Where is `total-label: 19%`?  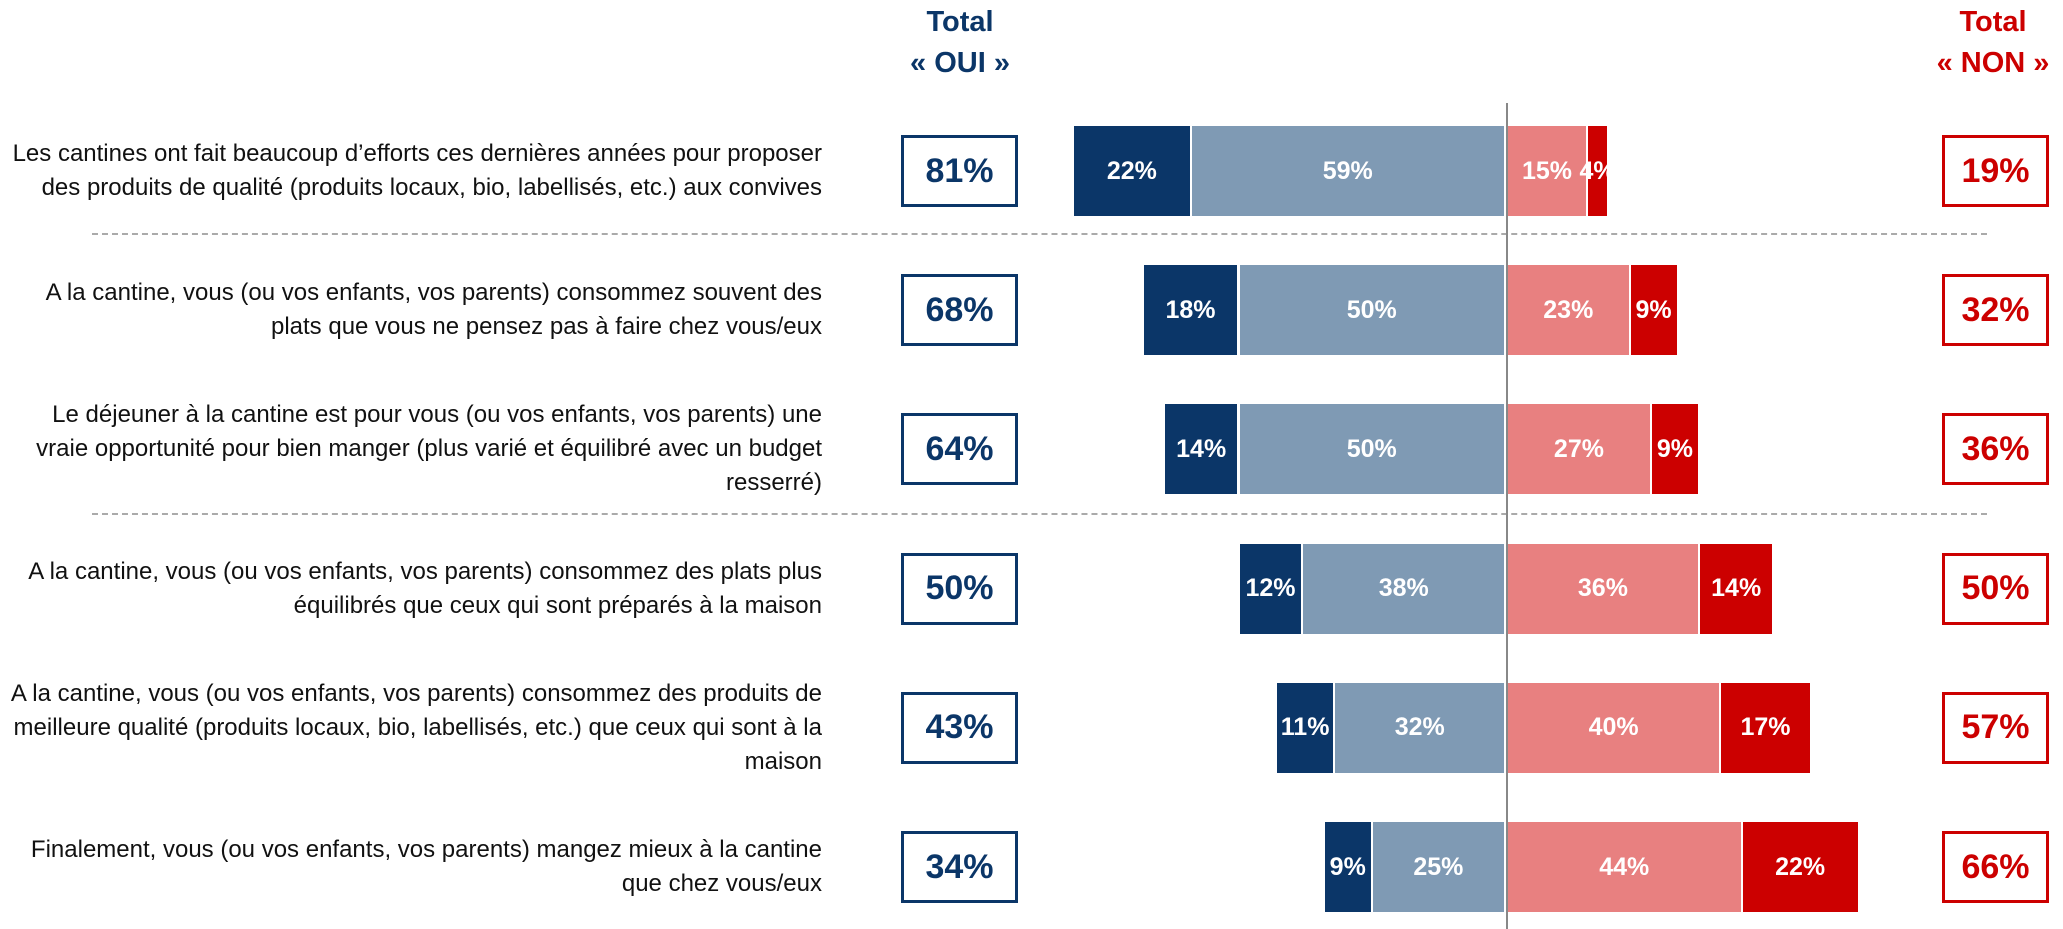
total-label: 19% is located at coordinates (1995, 170).